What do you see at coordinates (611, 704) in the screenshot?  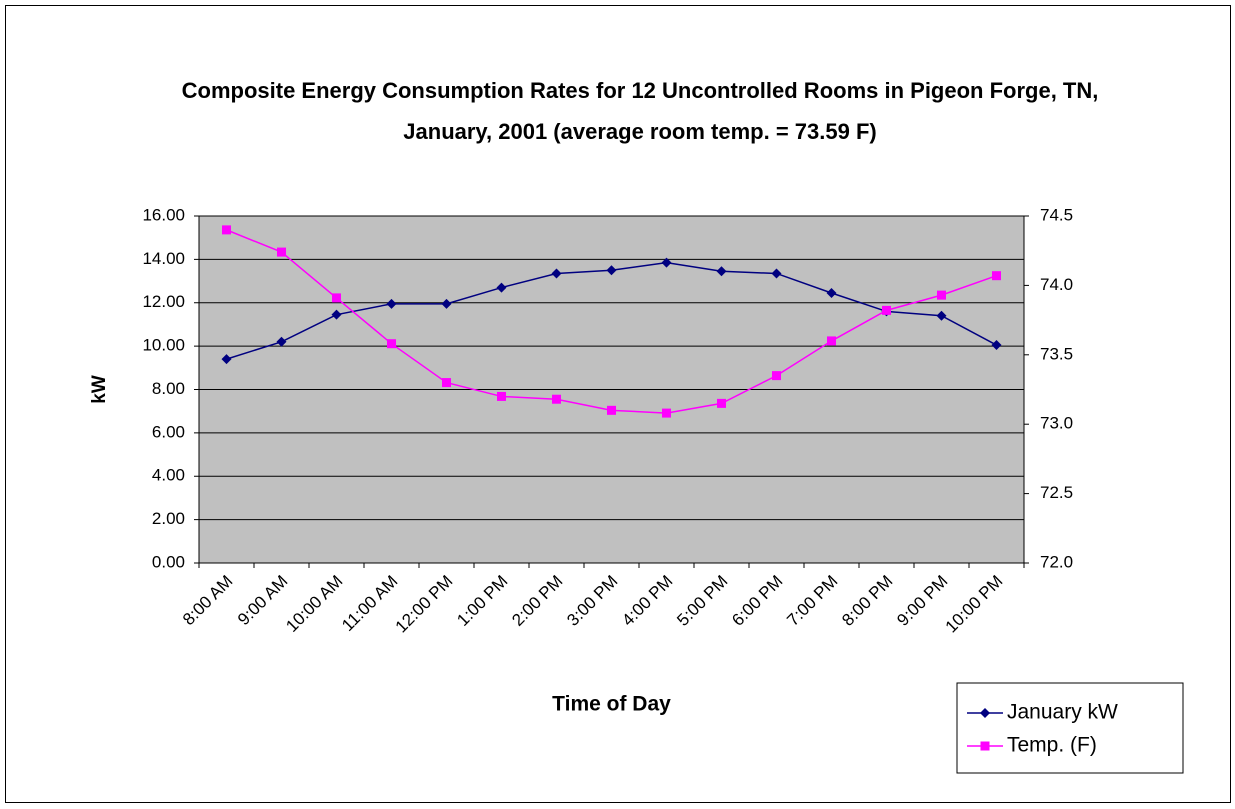 I see `x-axis-title: Time of Day` at bounding box center [611, 704].